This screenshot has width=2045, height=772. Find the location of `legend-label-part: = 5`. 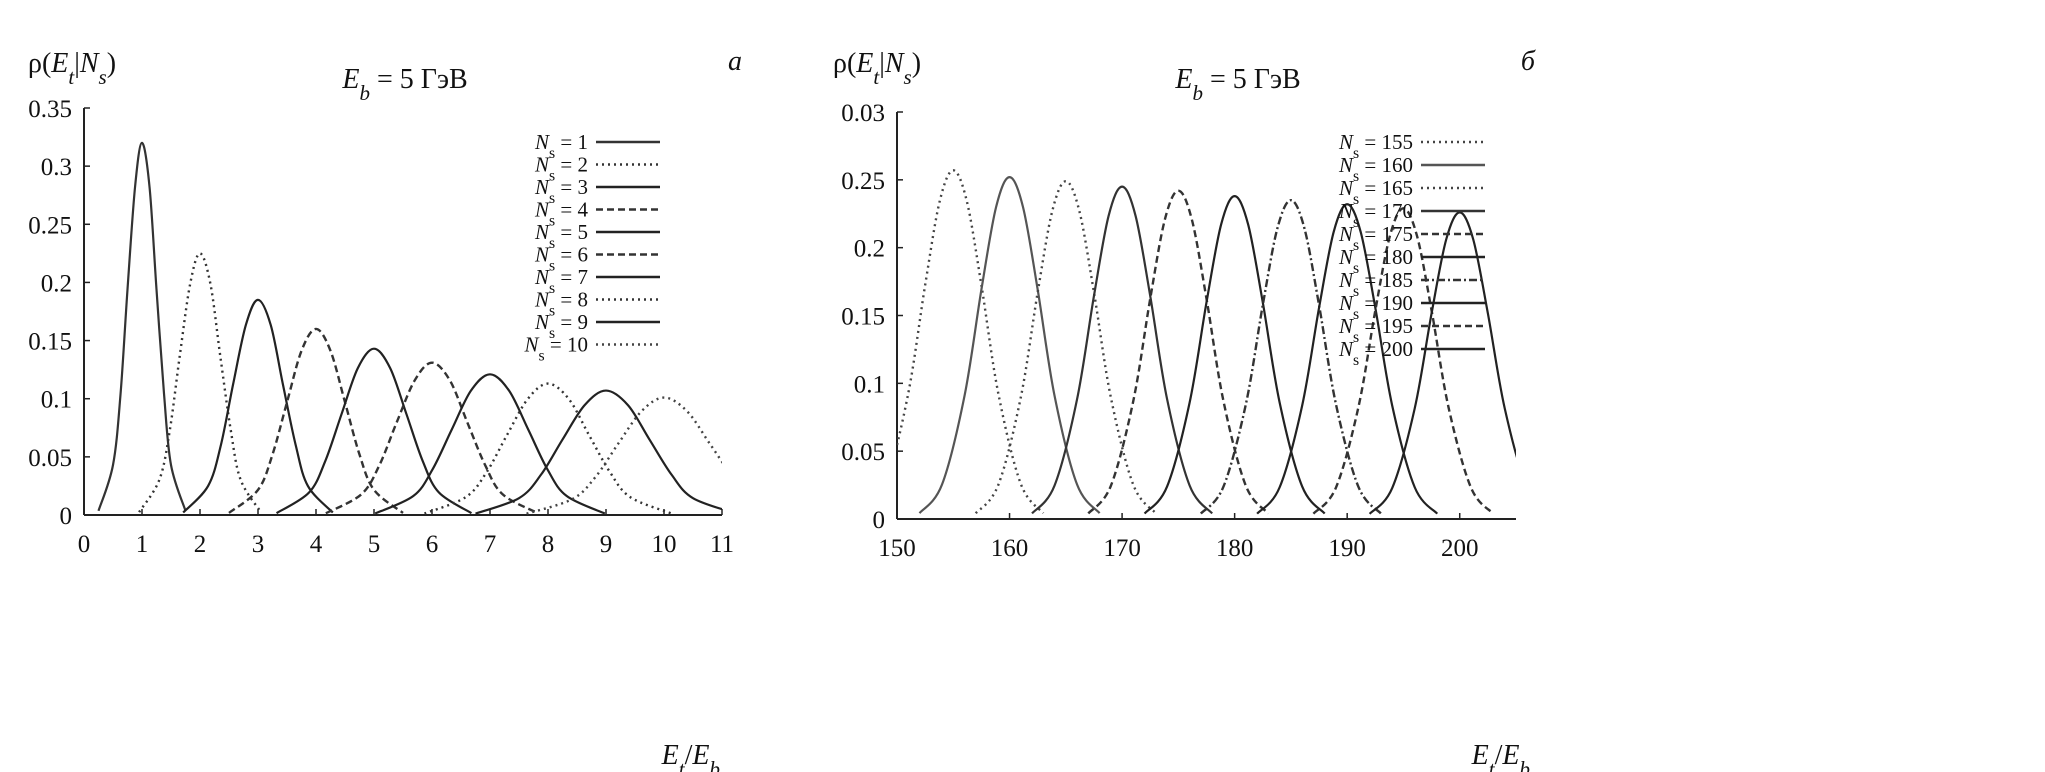

legend-label-part: = 5 is located at coordinates (571, 232).